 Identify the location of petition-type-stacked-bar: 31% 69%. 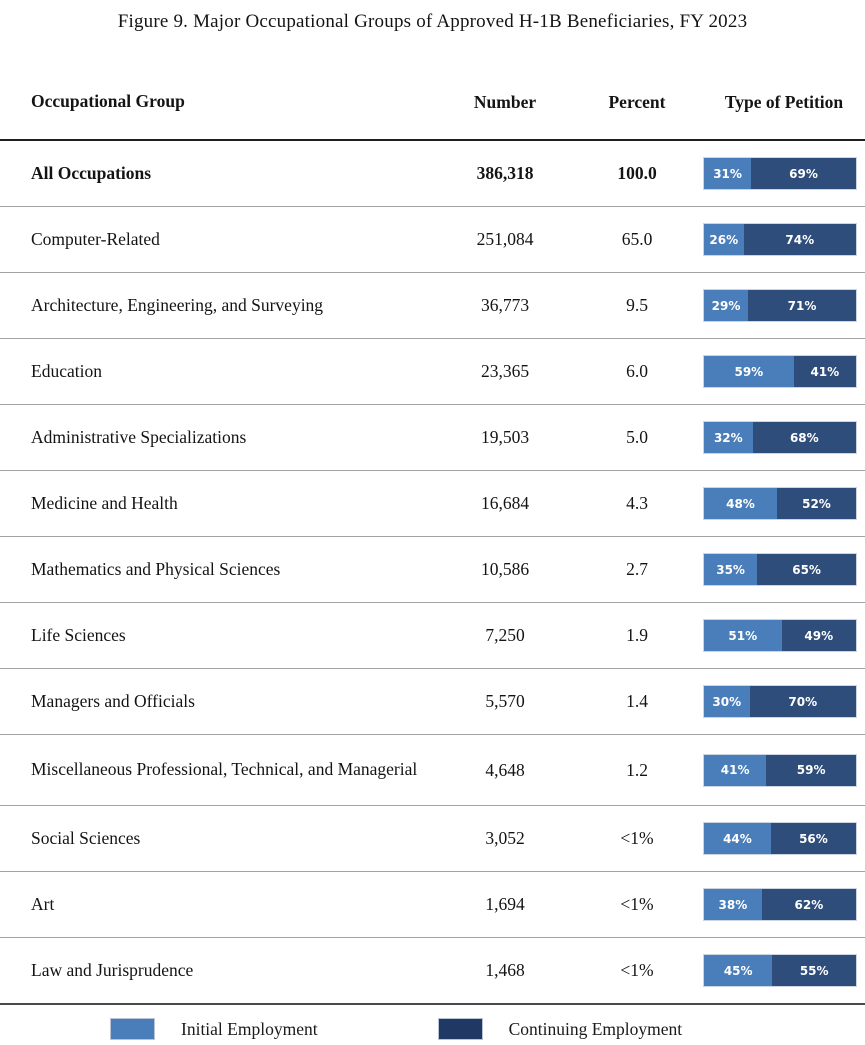
(780, 173).